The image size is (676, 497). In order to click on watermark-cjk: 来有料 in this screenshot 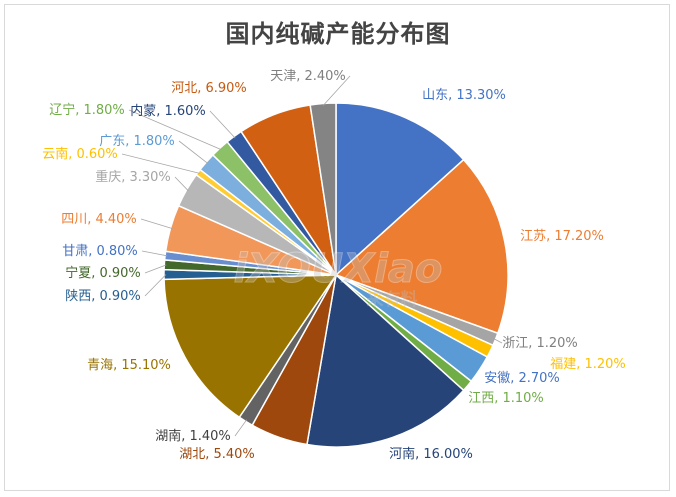, I will do `click(392, 299)`.